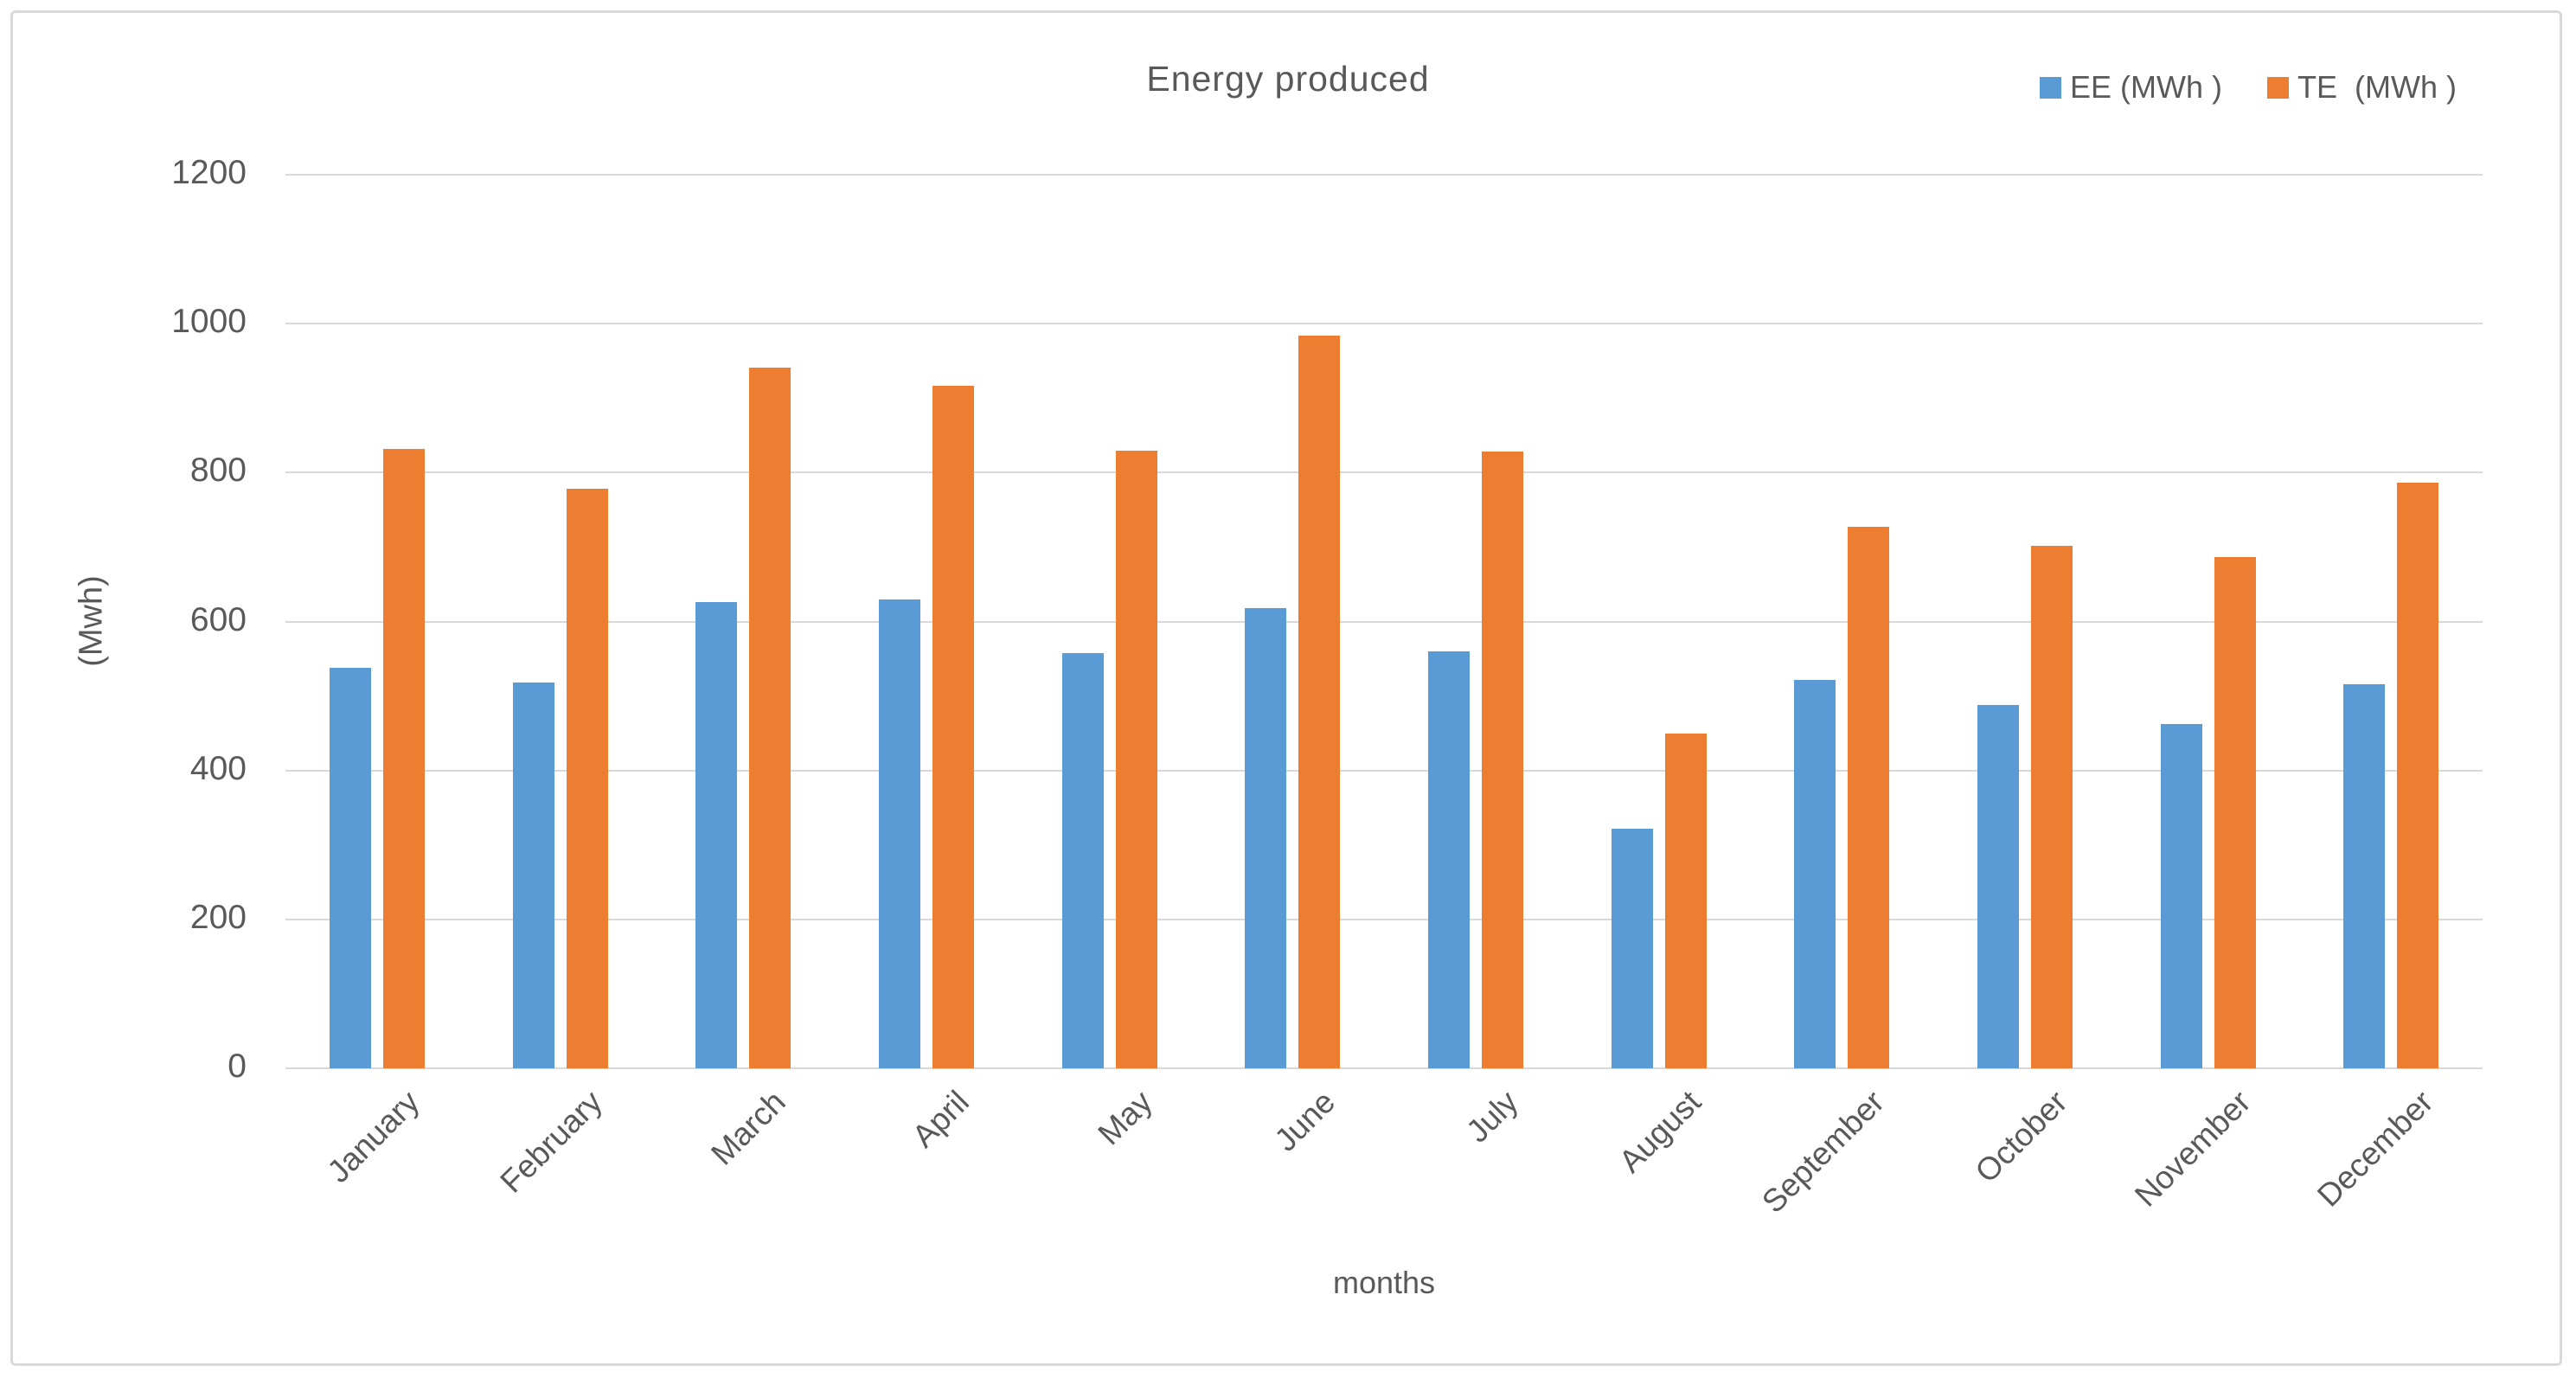 The height and width of the screenshot is (1378, 2576). I want to click on bar-ee-may, so click(1082, 860).